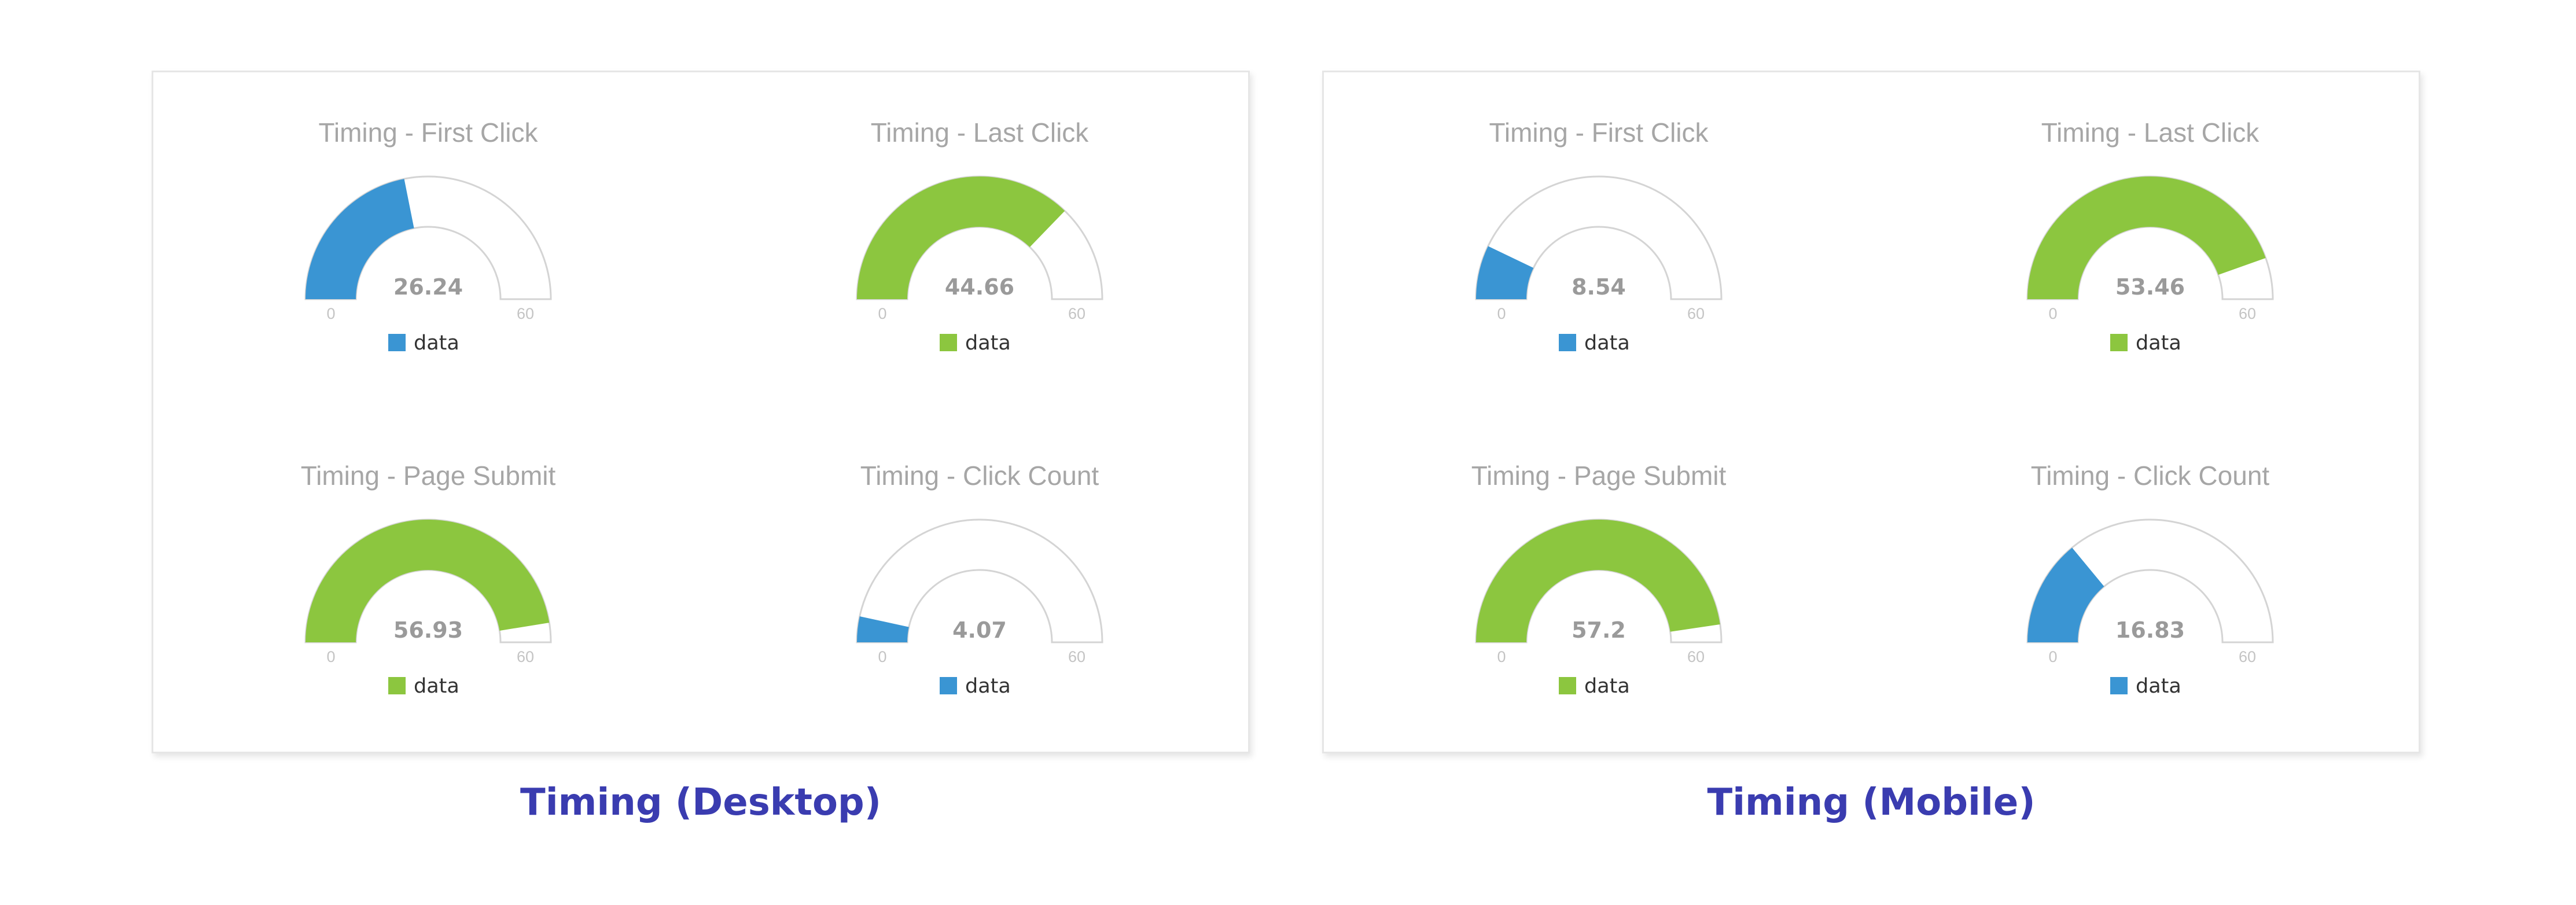  What do you see at coordinates (2150, 287) in the screenshot?
I see `gauge-value-label: 53.46` at bounding box center [2150, 287].